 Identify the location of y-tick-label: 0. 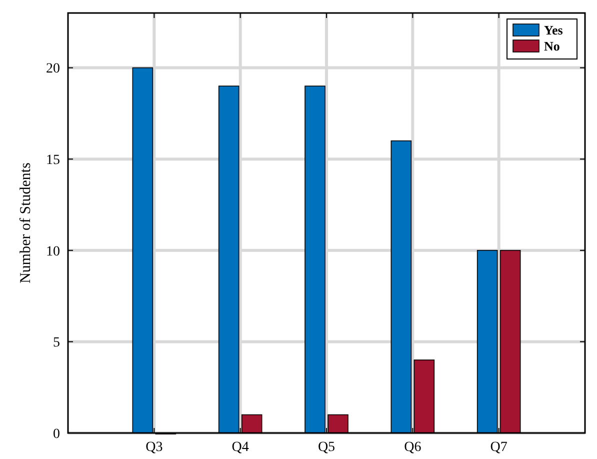
(56, 434).